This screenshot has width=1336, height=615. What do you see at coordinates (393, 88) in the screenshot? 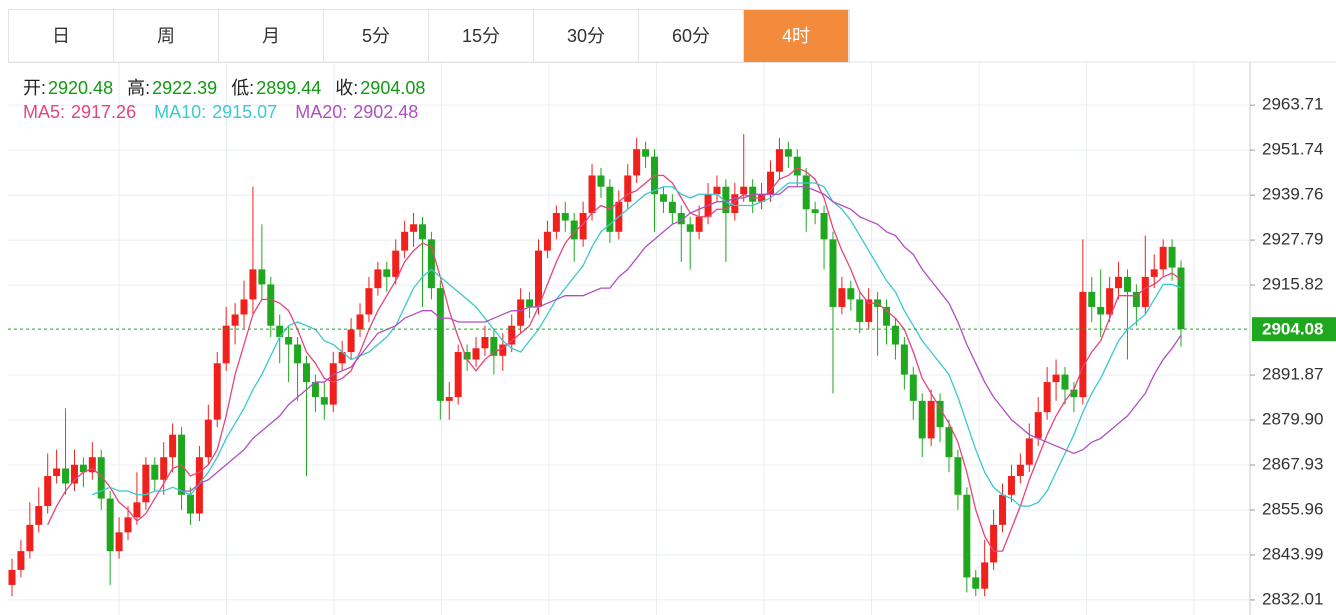
I see `ohlc-value: 2904.08` at bounding box center [393, 88].